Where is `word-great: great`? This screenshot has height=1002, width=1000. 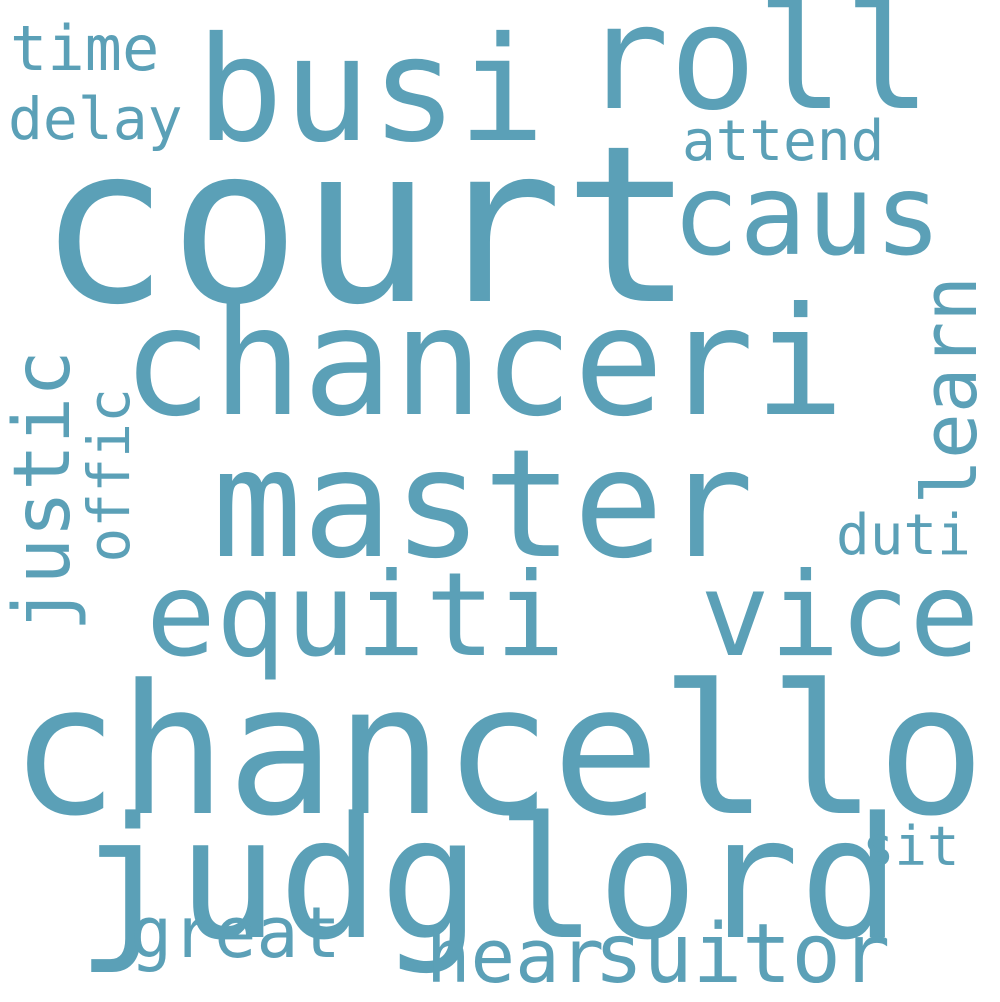 word-great: great is located at coordinates (235, 933).